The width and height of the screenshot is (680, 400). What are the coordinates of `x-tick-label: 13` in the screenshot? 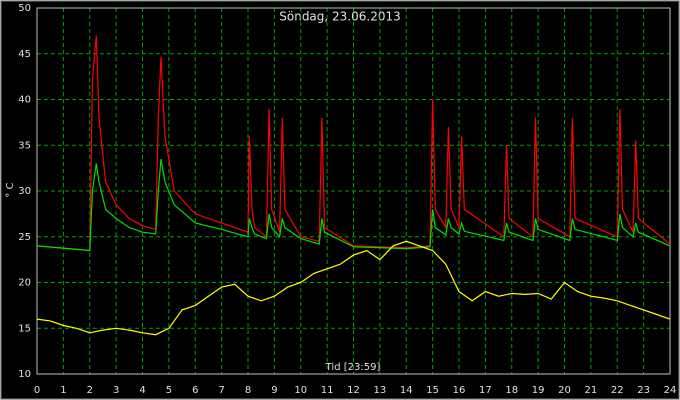 It's located at (380, 390).